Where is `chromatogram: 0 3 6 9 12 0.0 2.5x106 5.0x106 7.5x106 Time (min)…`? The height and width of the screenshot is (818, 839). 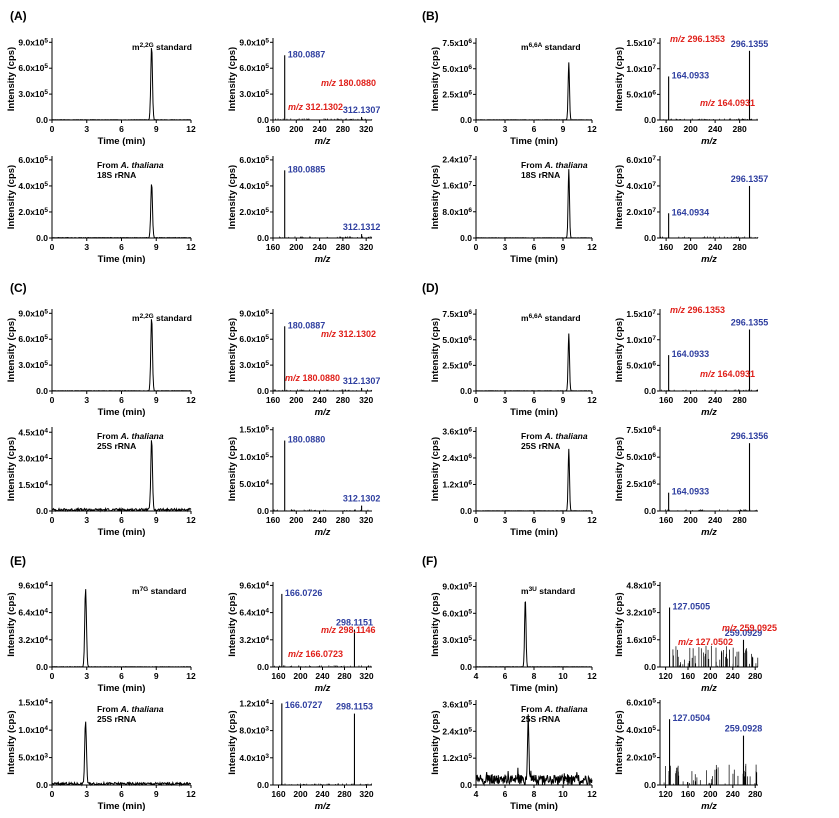
chromatogram: 0 3 6 9 12 0.0 2.5x106 5.0x106 7.5x106 Time (min)… is located at coordinates (513, 363).